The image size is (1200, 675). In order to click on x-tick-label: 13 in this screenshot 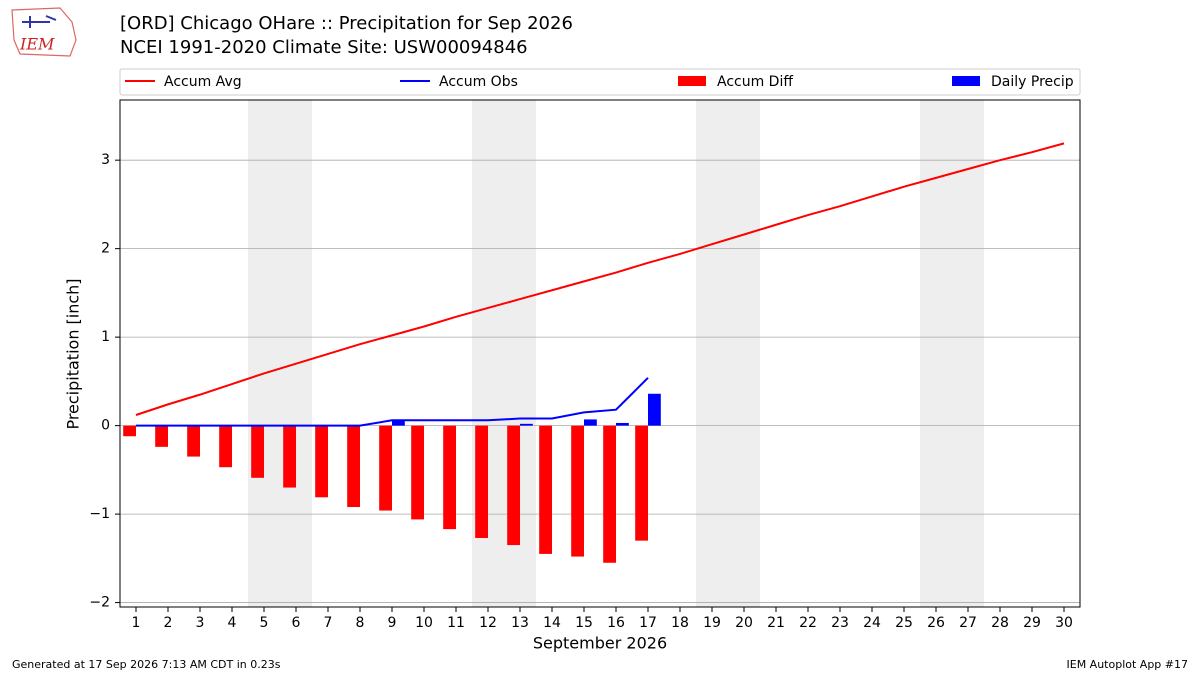, I will do `click(520, 623)`.